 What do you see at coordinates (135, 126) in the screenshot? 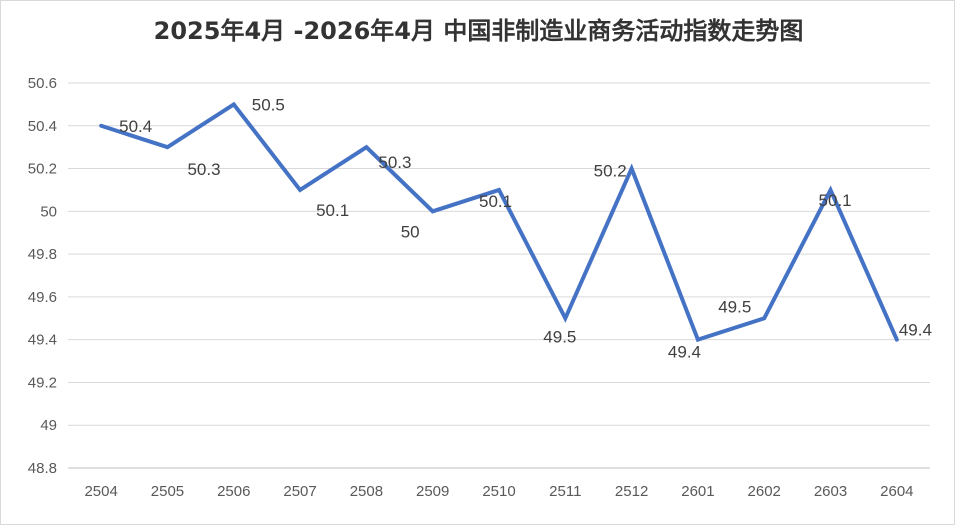
I see `data-label: 50.4` at bounding box center [135, 126].